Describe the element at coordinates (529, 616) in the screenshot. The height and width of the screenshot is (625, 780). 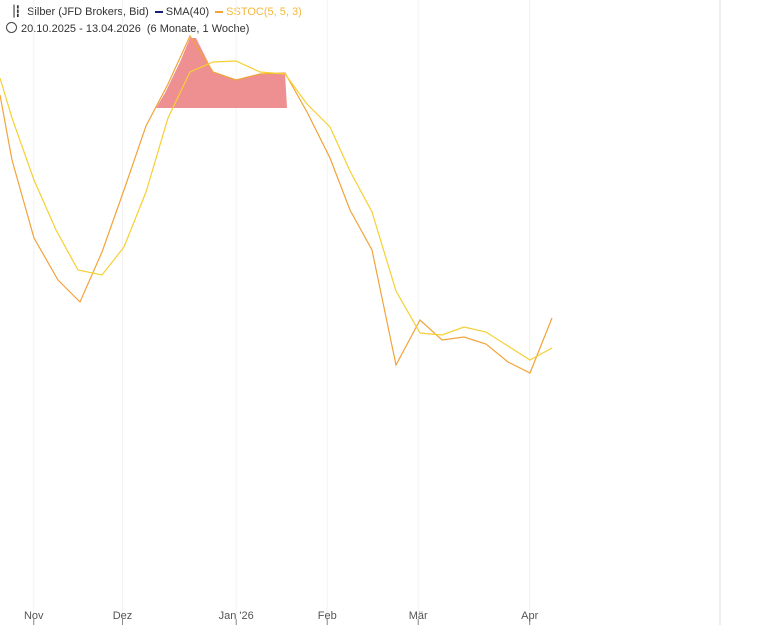
I see `x-tick-label-5: Apr` at that location.